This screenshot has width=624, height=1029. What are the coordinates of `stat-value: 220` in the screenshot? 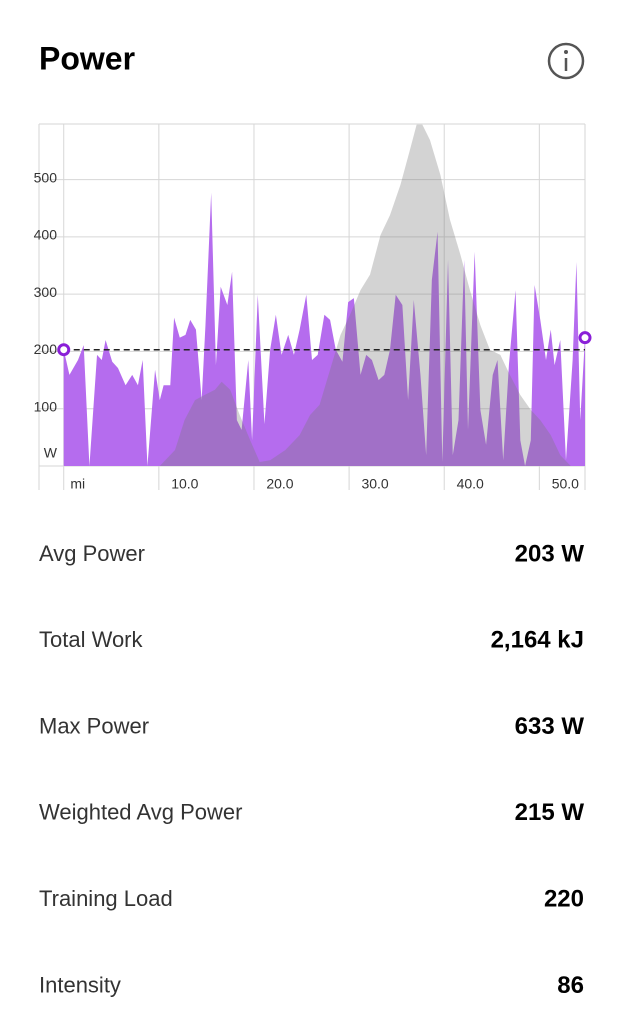 It's located at (564, 899).